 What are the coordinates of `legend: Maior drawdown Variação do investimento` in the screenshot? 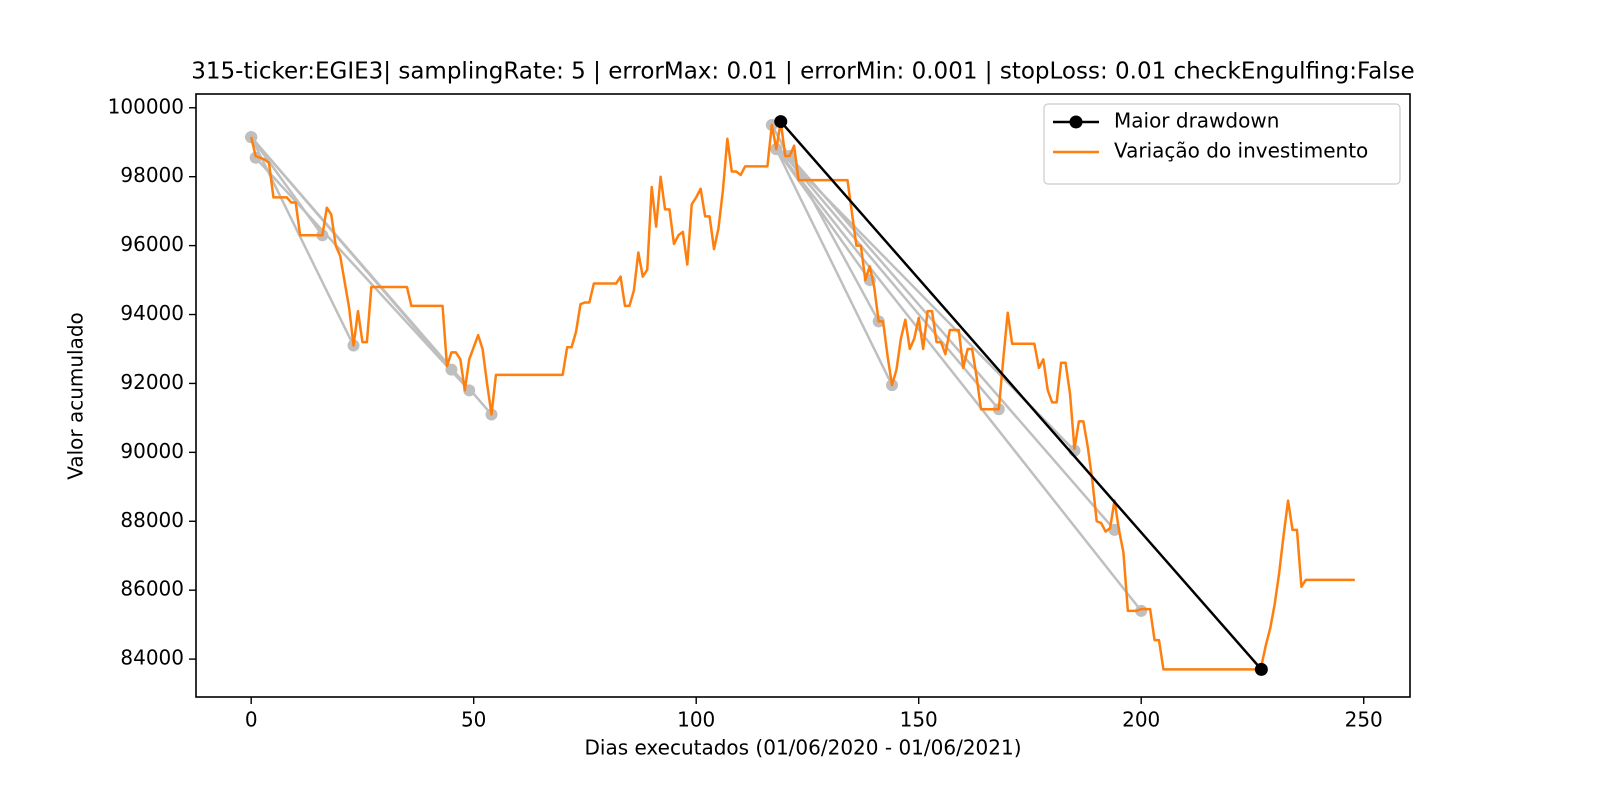 It's located at (1222, 144).